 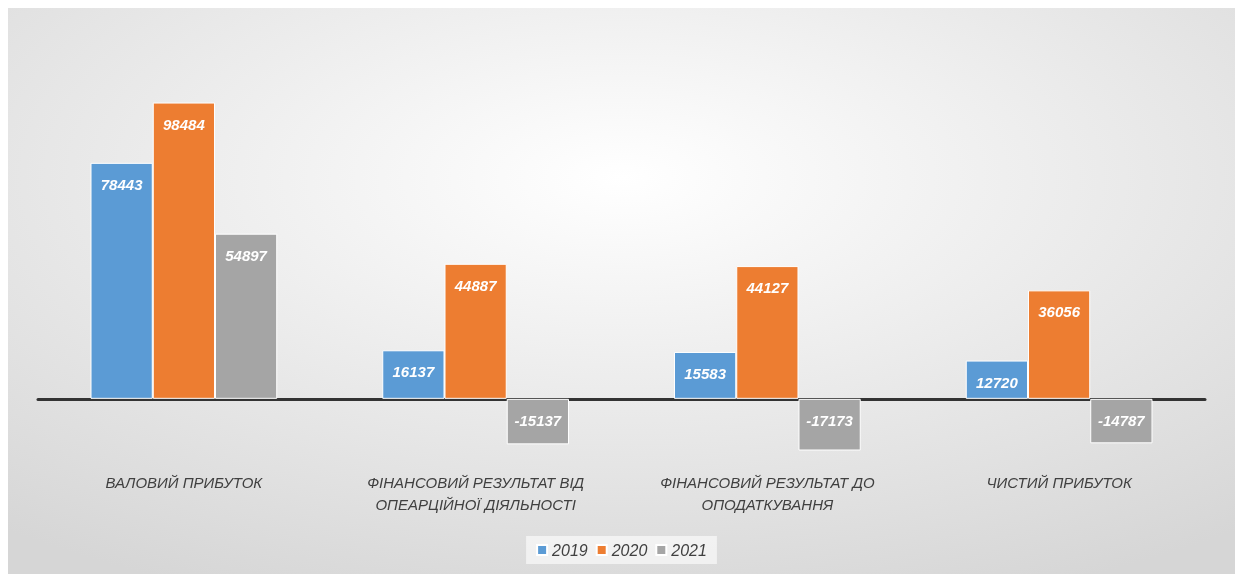 What do you see at coordinates (767, 493) in the screenshot?
I see `x-tick-label: ФІНАНСОВИЙ РЕЗУЛЬТАТ ДО ОПОДАТКУВАННЯ` at bounding box center [767, 493].